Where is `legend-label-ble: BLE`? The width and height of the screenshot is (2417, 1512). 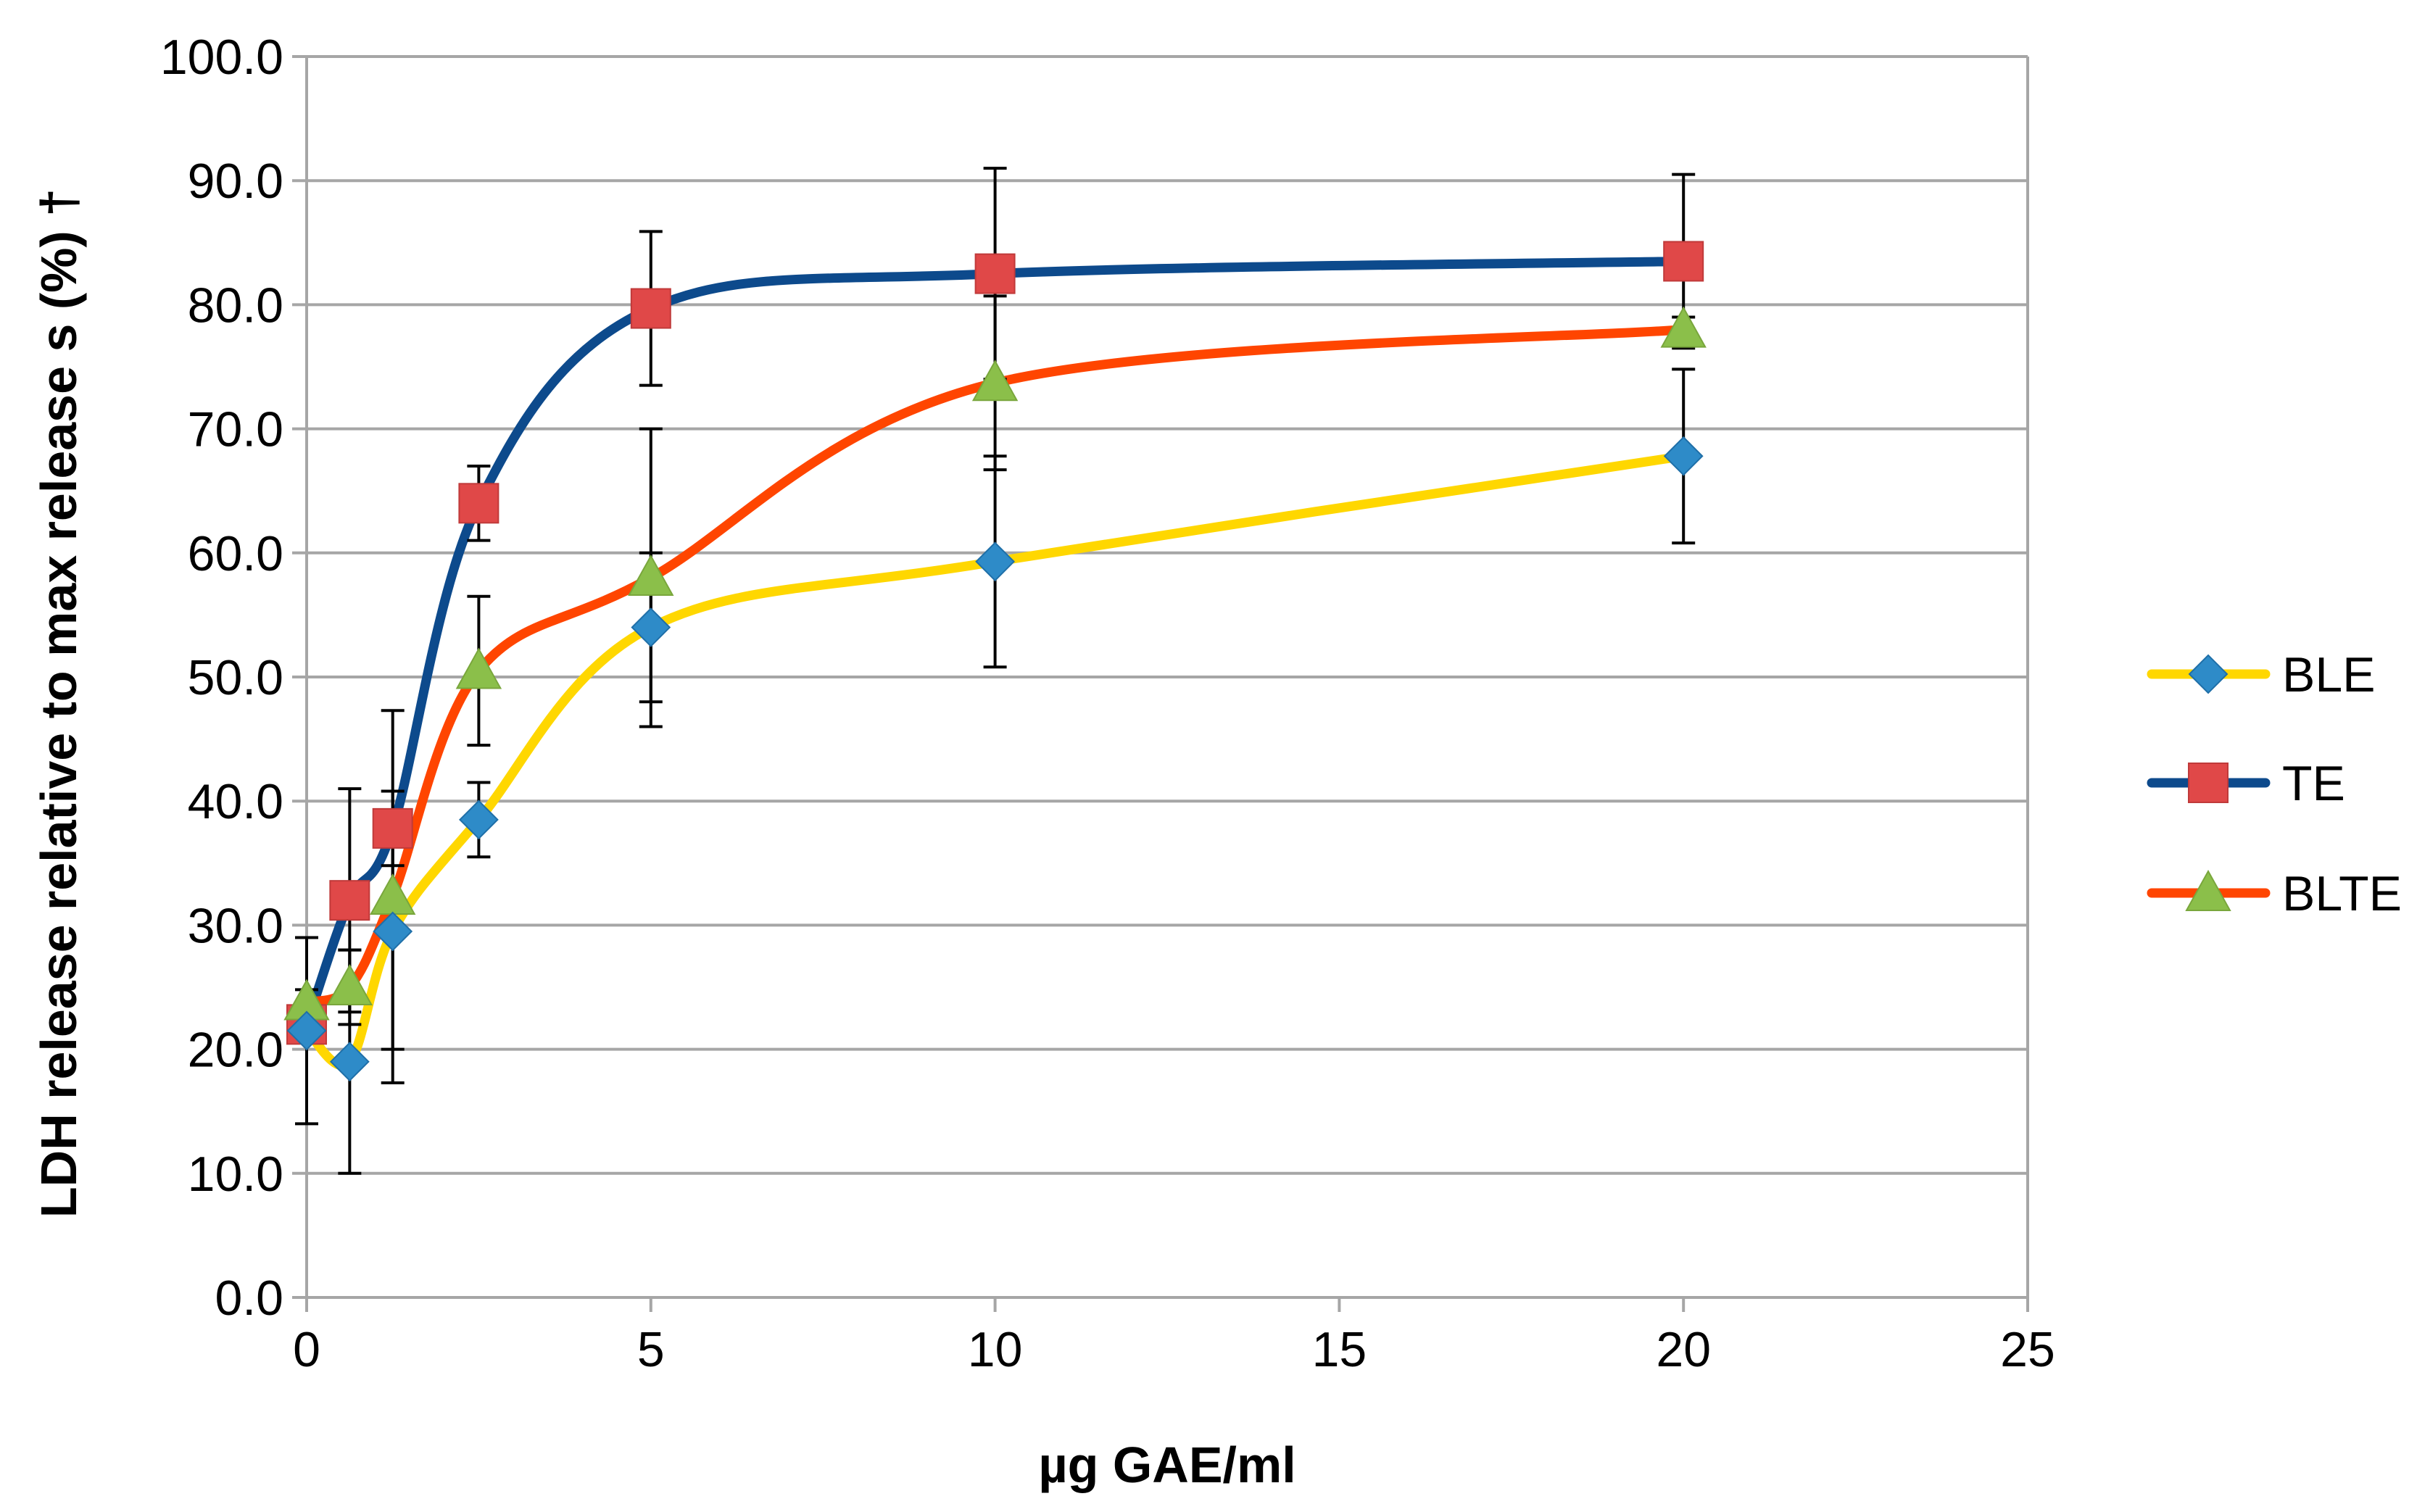
legend-label-ble: BLE is located at coordinates (2329, 674).